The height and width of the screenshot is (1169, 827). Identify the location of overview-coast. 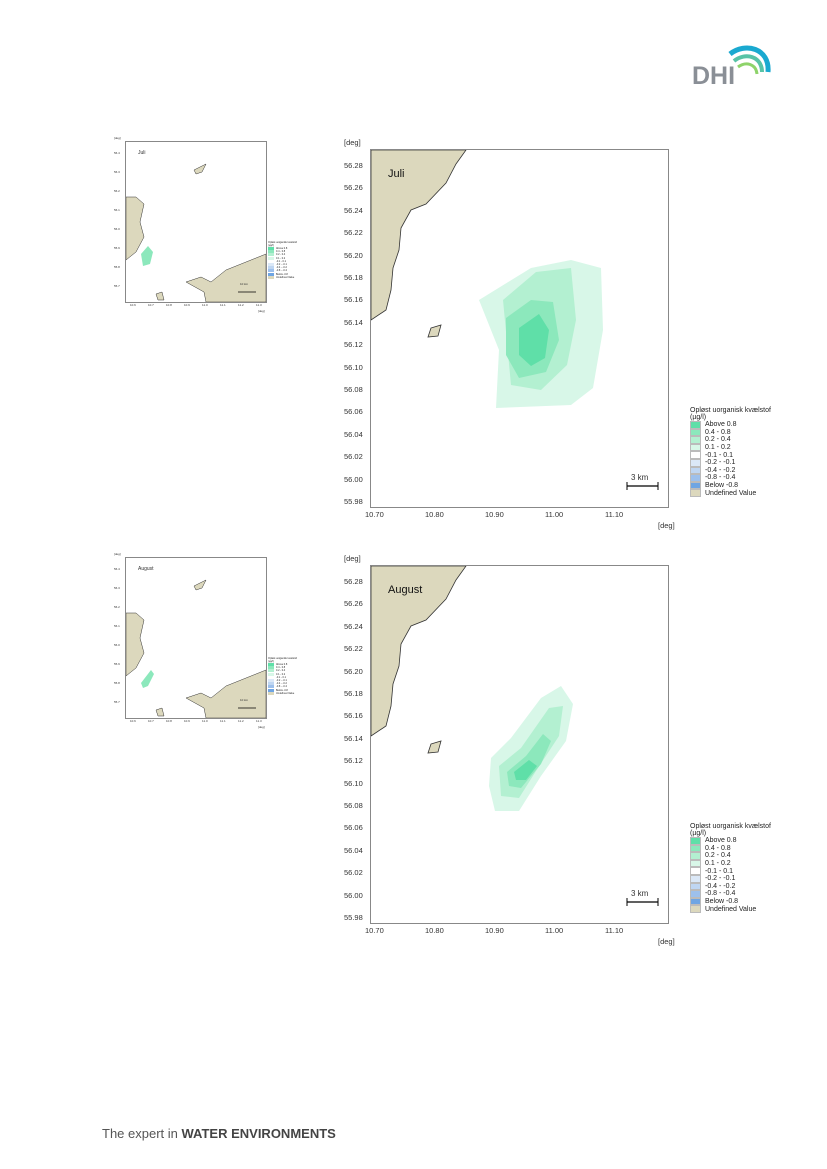
(135, 644).